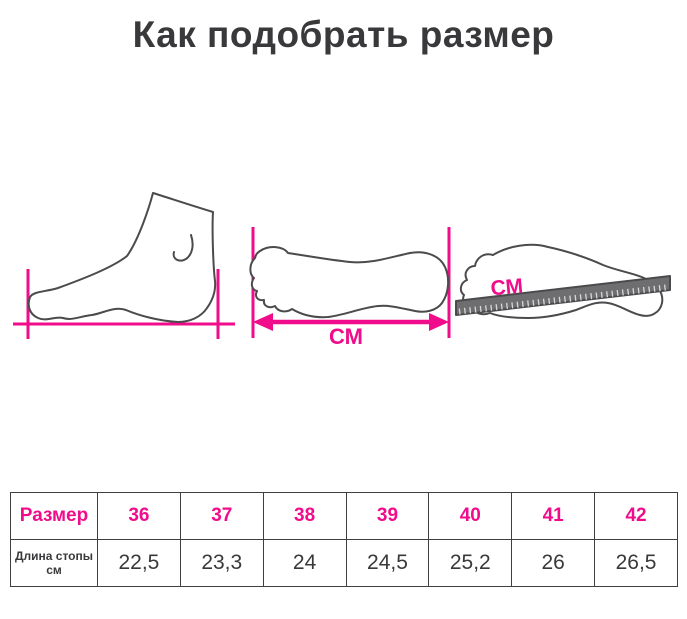 This screenshot has width=687, height=619. I want to click on ruler-cm-label: СМ, so click(507, 288).